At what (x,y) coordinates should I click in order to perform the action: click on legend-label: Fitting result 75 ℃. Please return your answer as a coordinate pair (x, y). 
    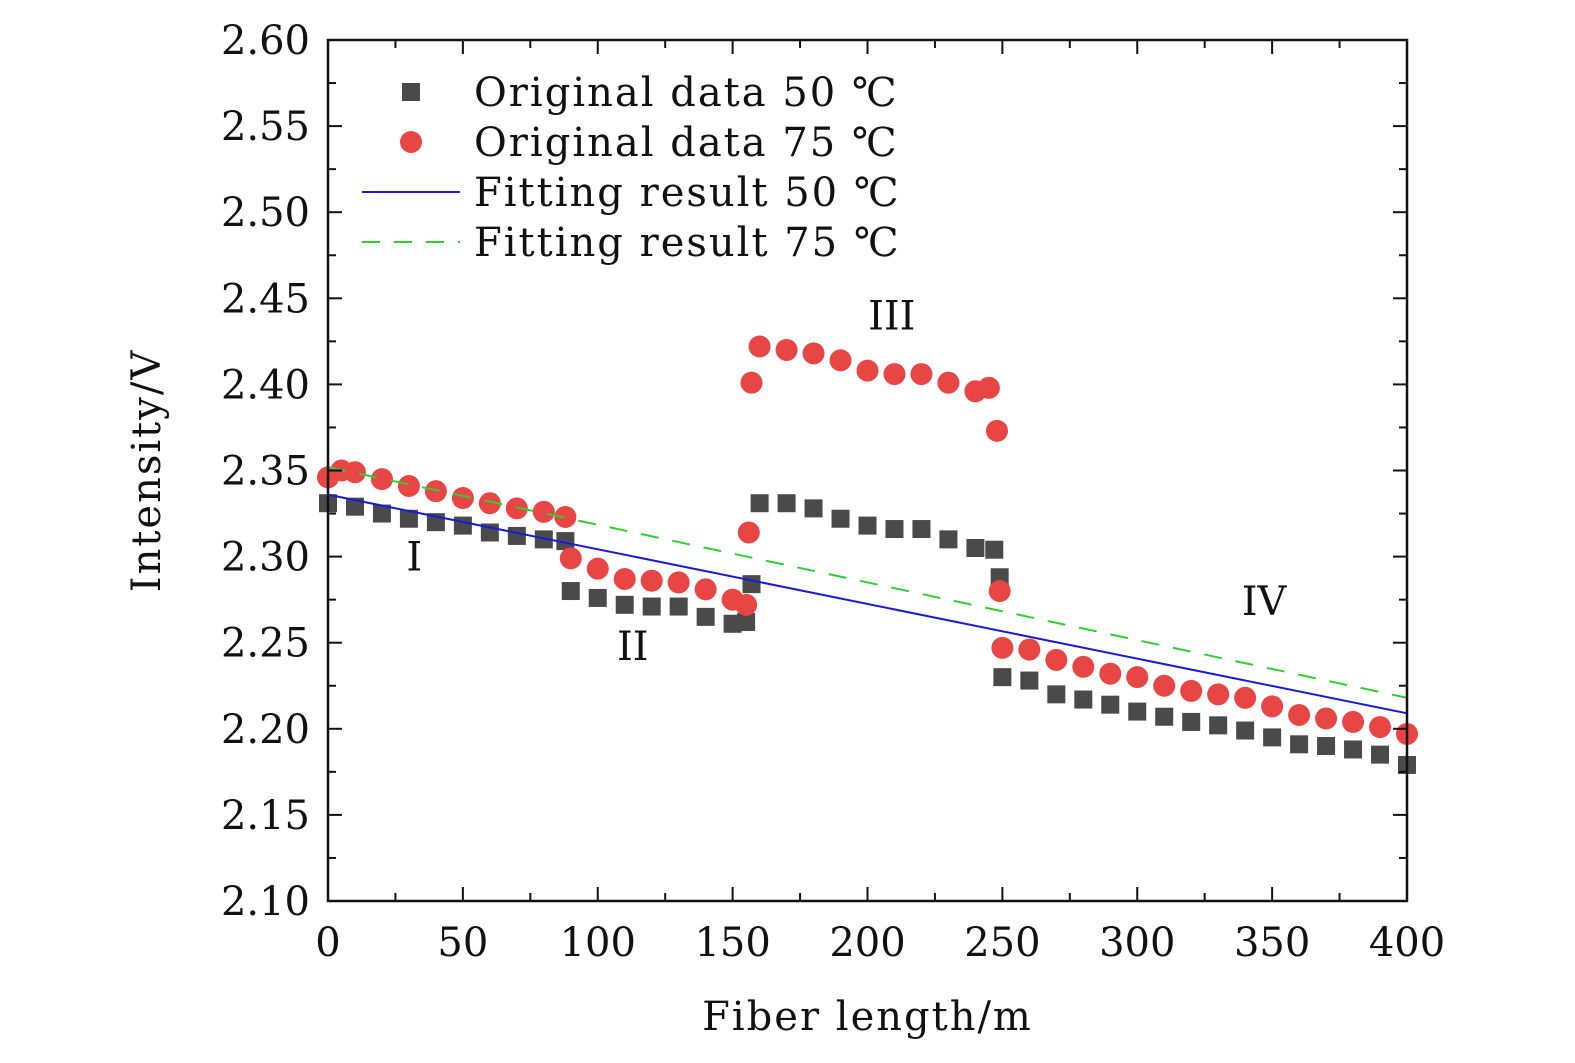
    Looking at the image, I should click on (687, 243).